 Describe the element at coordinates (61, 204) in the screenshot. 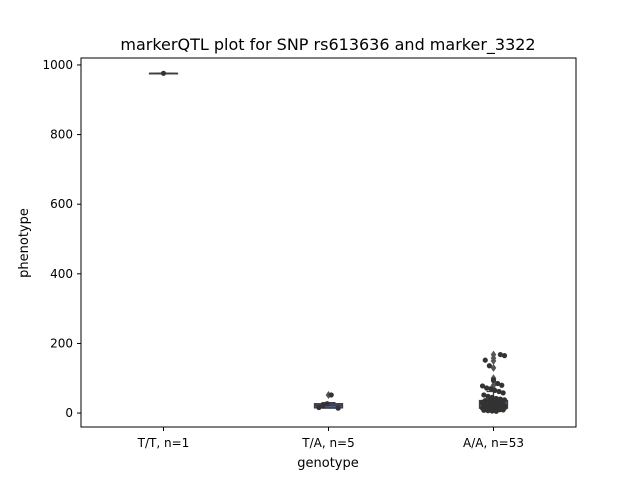

I see `y-tick-label: 600` at that location.